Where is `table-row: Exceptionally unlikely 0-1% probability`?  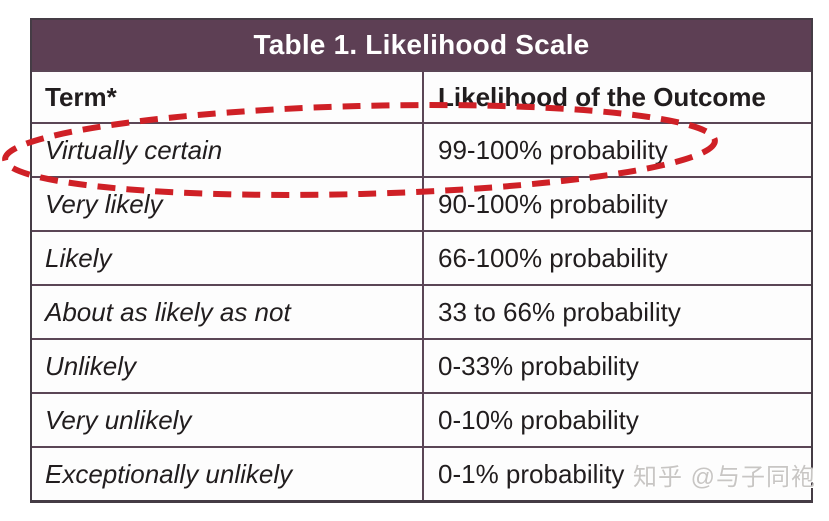 table-row: Exceptionally unlikely 0-1% probability is located at coordinates (421, 473).